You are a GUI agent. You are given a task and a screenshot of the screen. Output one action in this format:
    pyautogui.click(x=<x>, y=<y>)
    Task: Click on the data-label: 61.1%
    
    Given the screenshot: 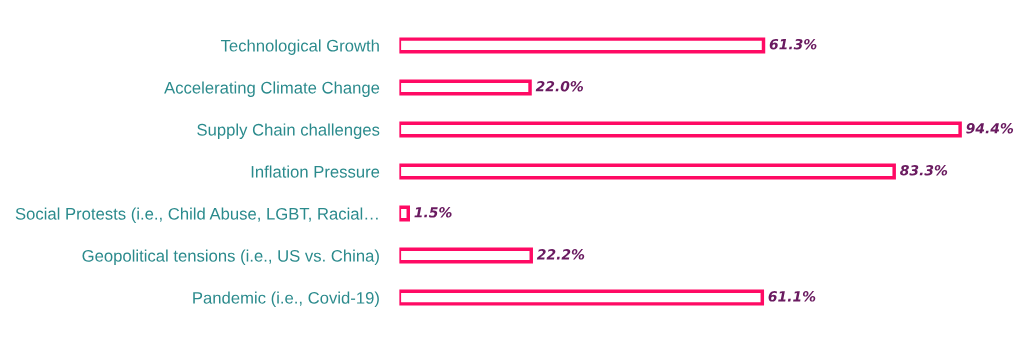 What is the action you would take?
    pyautogui.click(x=792, y=296)
    